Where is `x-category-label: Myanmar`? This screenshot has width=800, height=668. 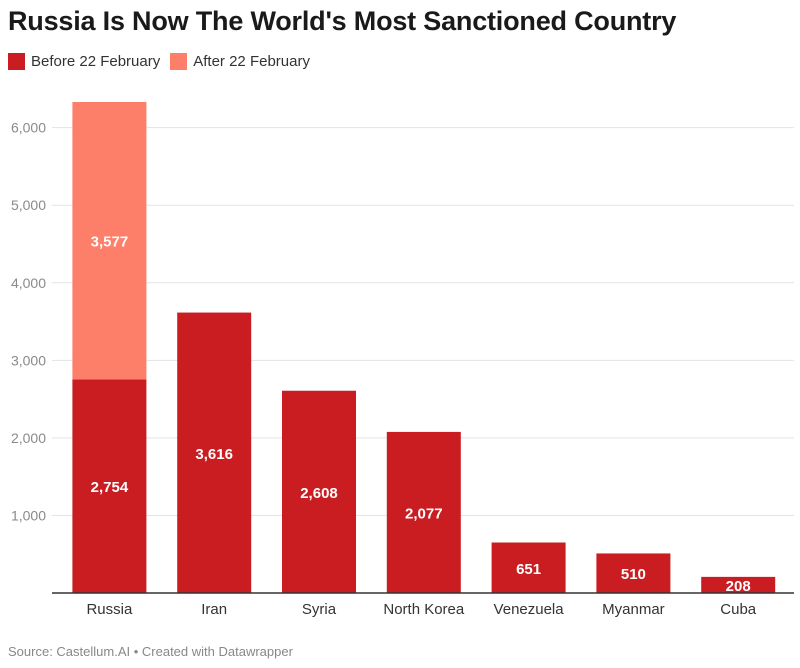 x-category-label: Myanmar is located at coordinates (633, 609).